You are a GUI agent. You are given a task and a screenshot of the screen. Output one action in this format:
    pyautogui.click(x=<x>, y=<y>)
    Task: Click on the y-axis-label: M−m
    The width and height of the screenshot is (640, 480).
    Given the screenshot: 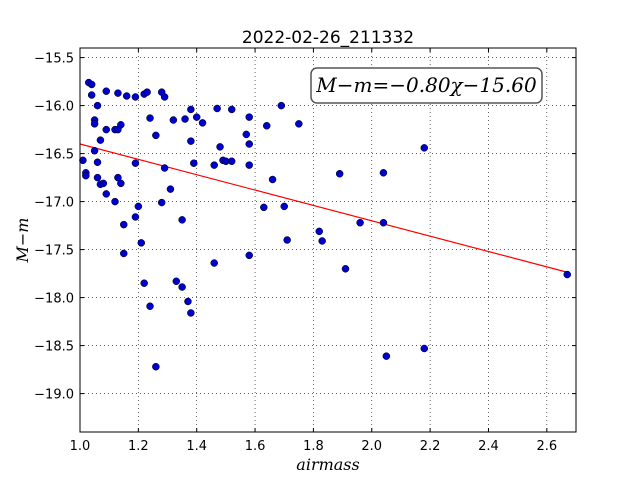 What is the action you would take?
    pyautogui.click(x=22, y=241)
    